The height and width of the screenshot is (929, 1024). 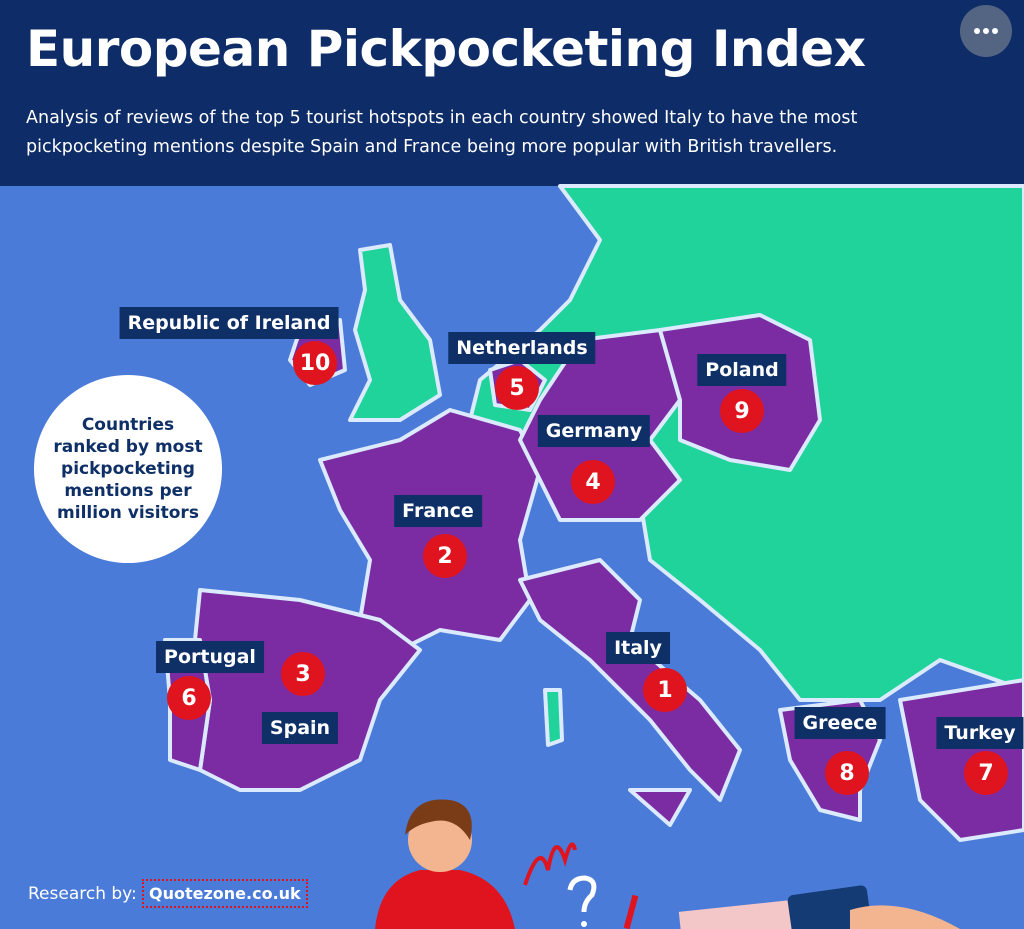 I want to click on rank-badge: 8, so click(x=847, y=773).